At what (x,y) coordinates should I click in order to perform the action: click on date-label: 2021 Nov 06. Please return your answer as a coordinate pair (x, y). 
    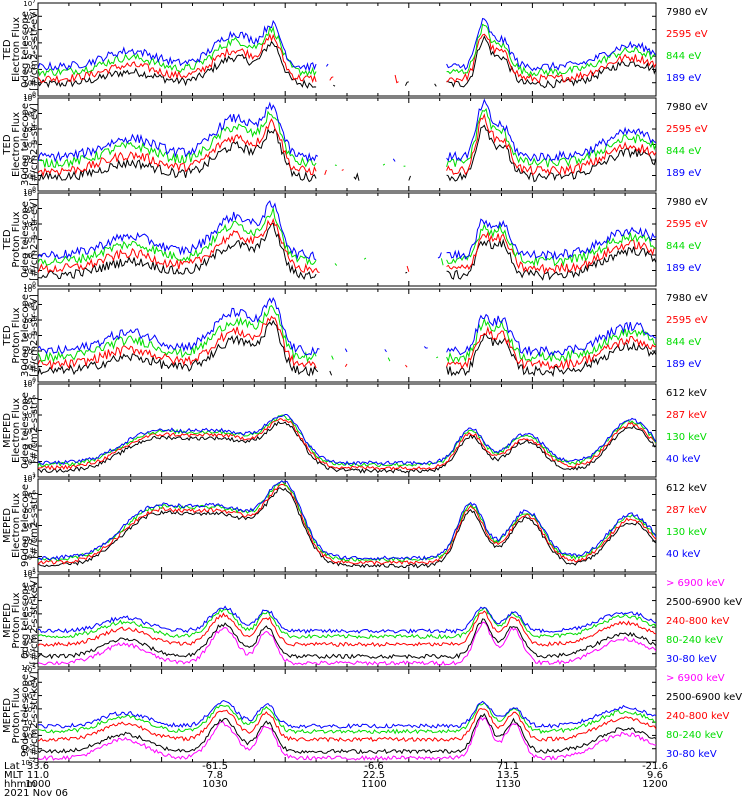
    Looking at the image, I should click on (36, 793).